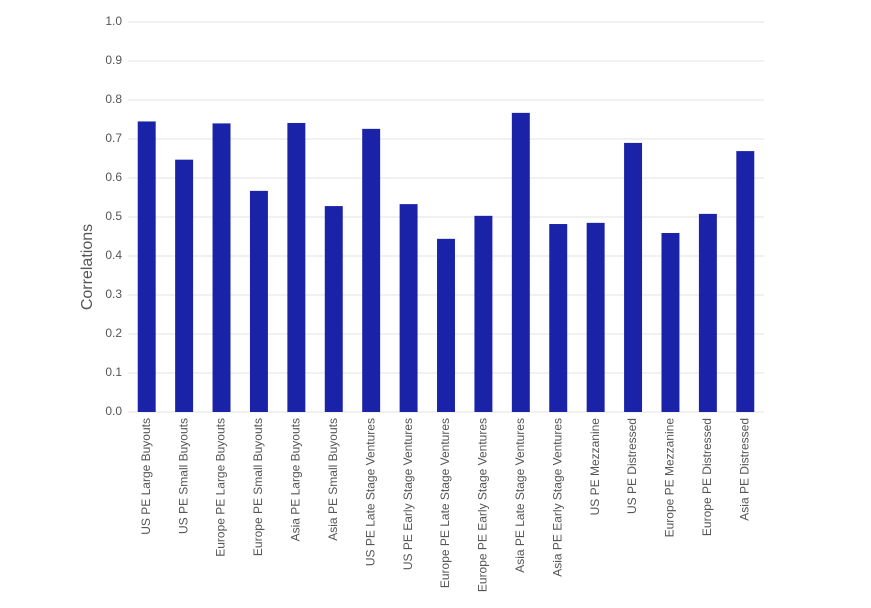  What do you see at coordinates (146, 476) in the screenshot?
I see `x-tick-label: US PE Large Buyouts` at bounding box center [146, 476].